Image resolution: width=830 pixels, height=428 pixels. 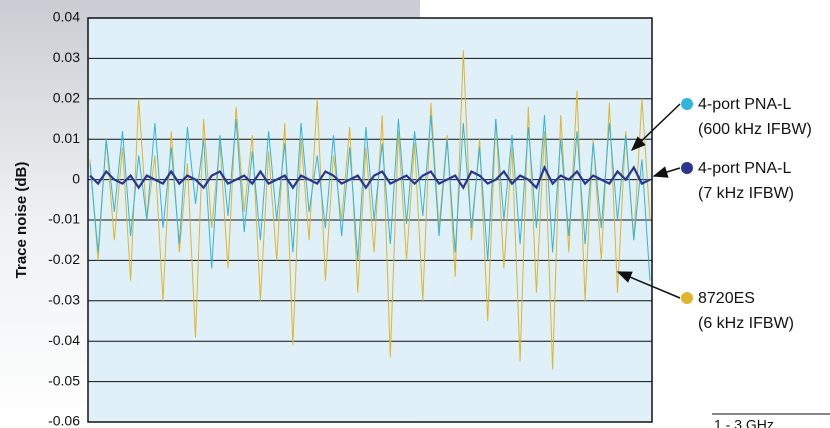 I want to click on y-tick-label: -0.04, so click(x=64, y=340).